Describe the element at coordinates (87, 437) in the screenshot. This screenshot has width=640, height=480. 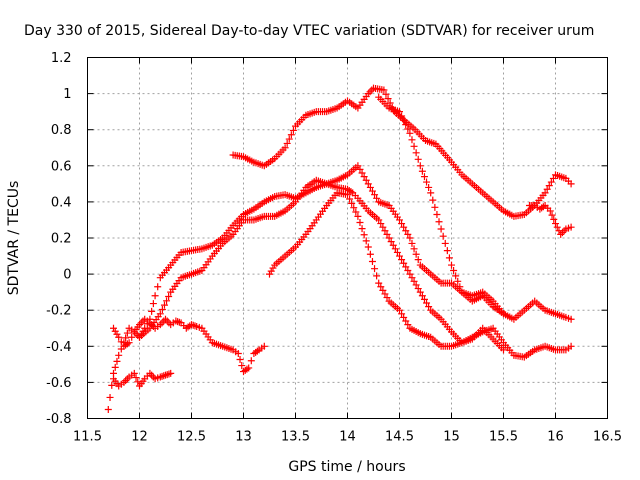
I see `x-tick-label: 11.5` at that location.